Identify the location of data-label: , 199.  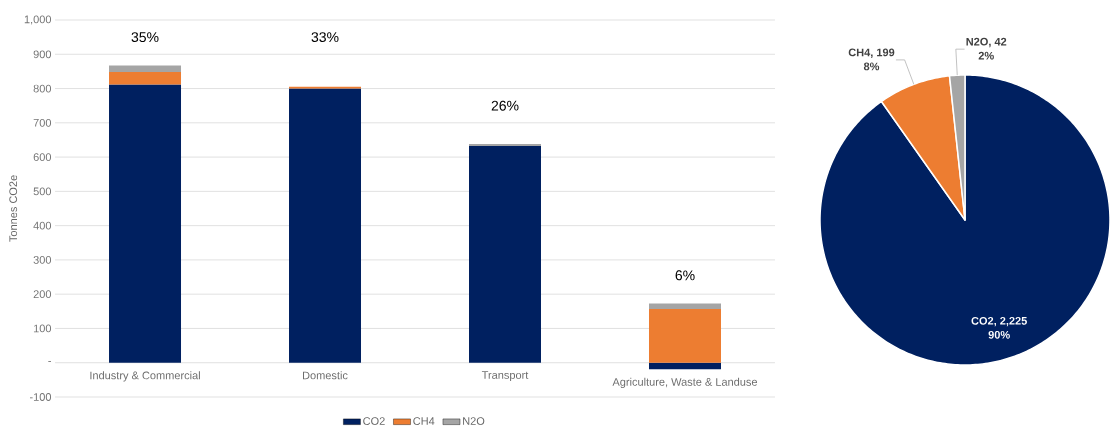
(883, 53).